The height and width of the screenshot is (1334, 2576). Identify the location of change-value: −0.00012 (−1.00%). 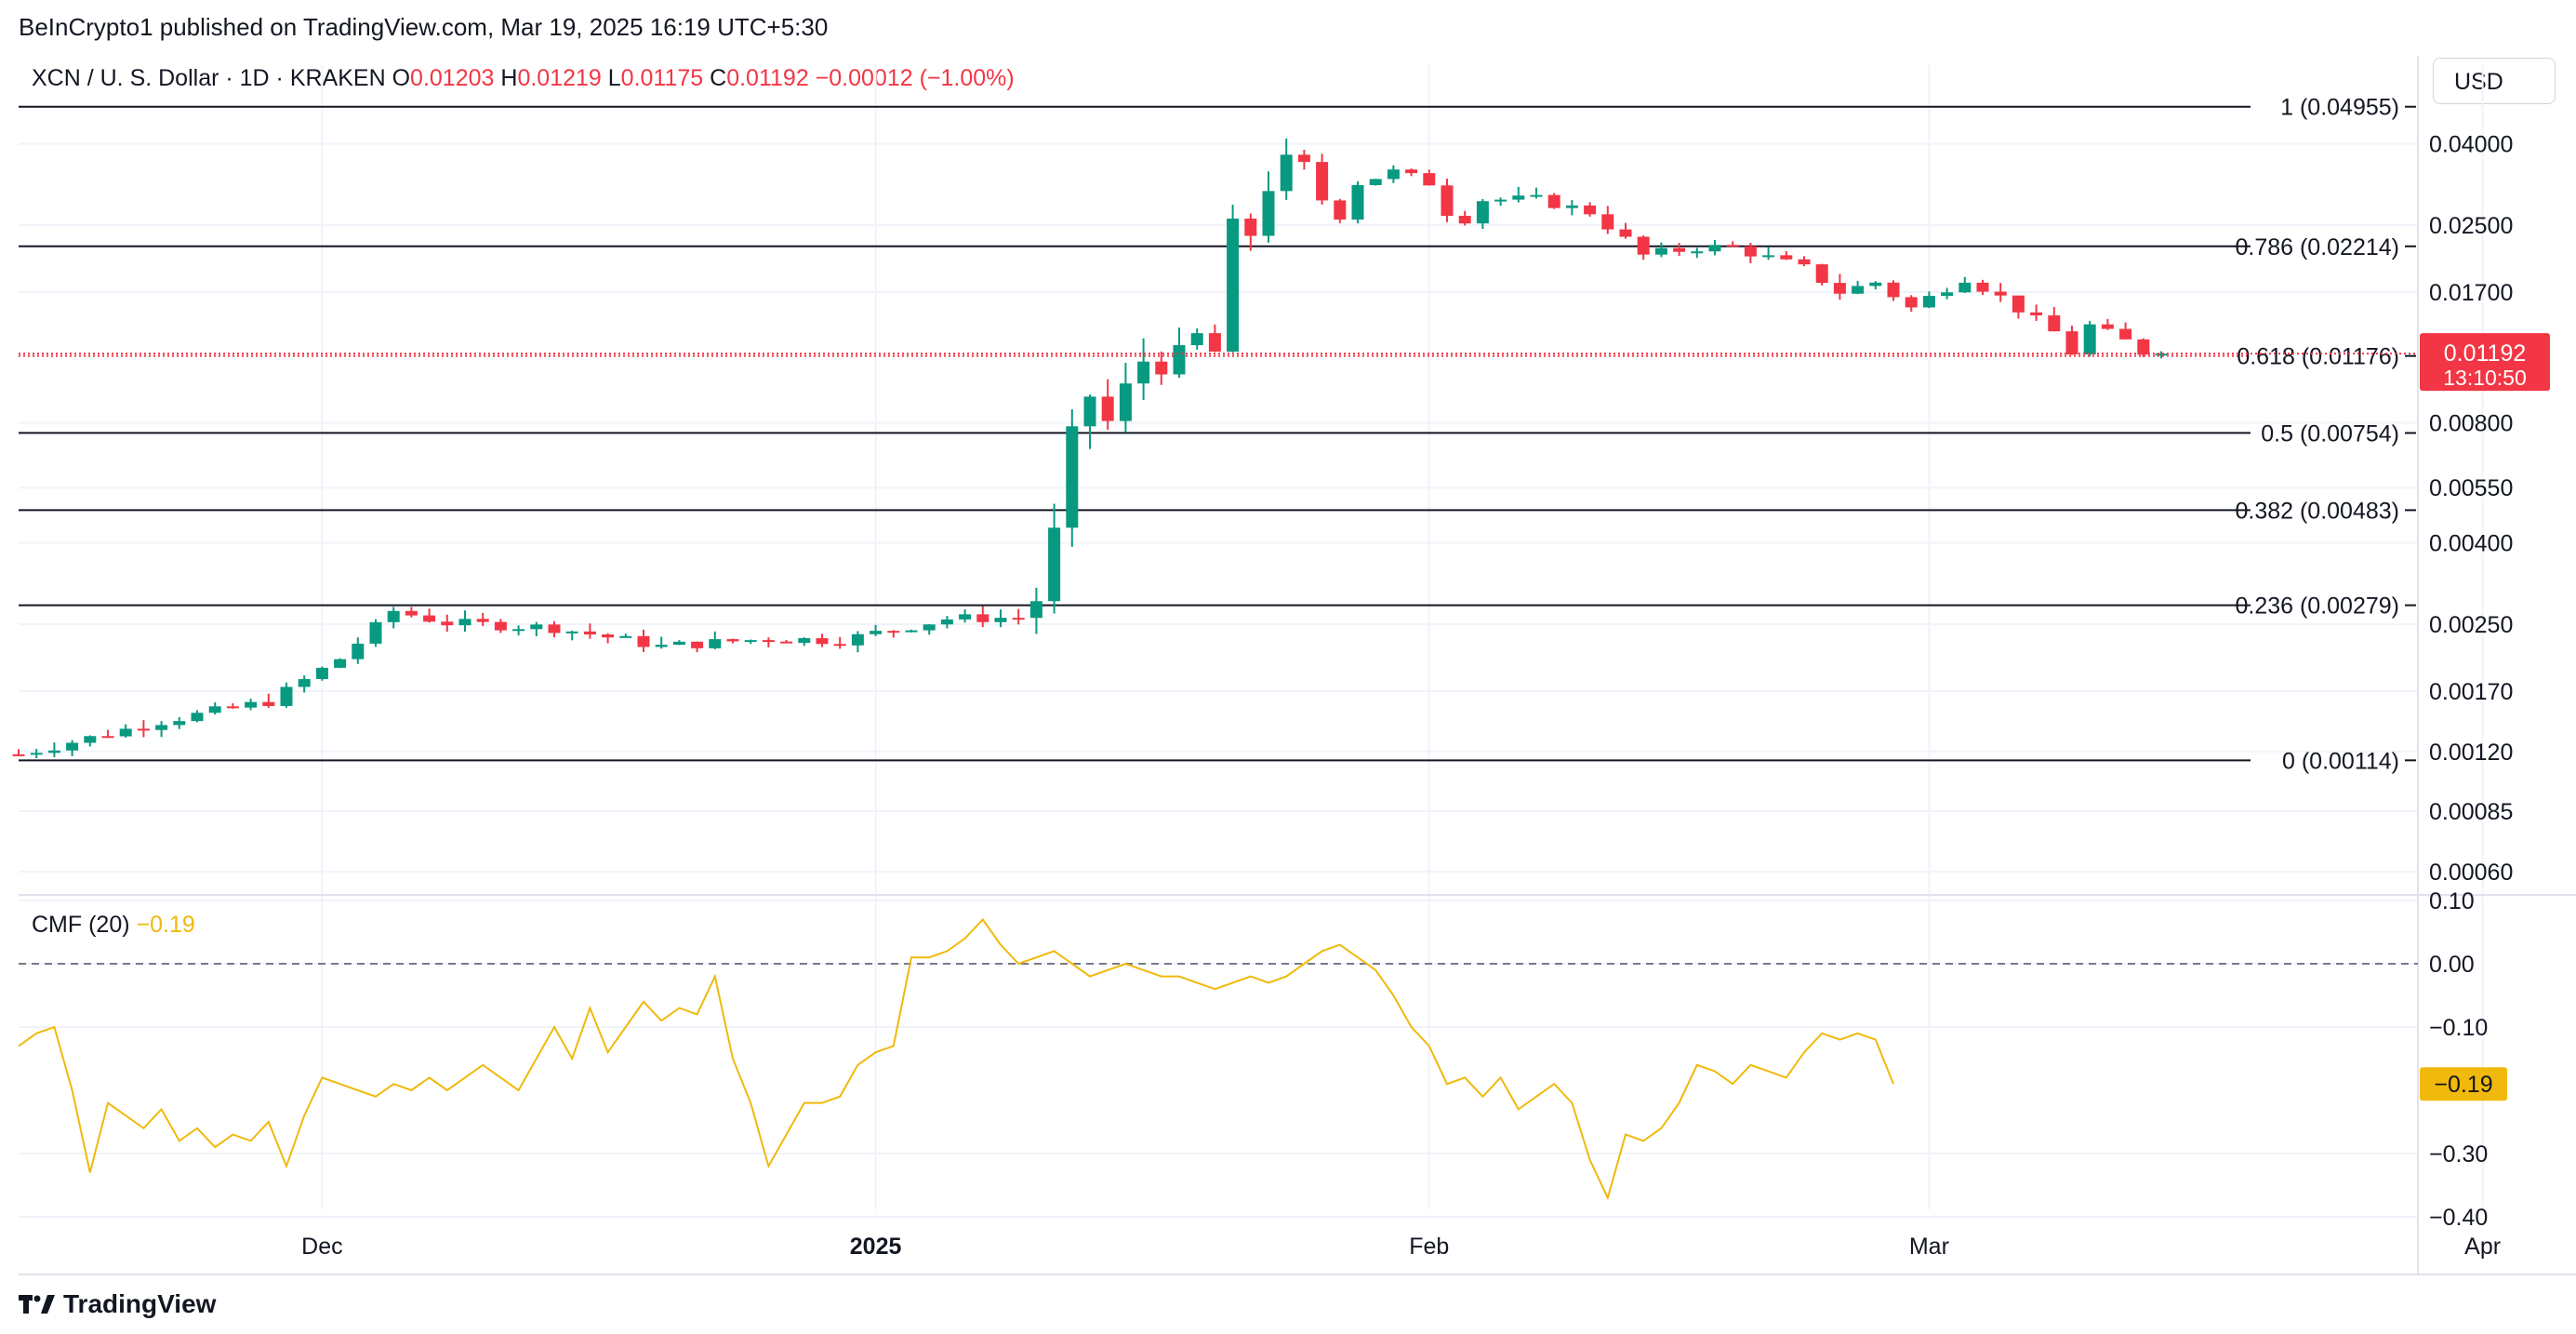
(915, 78).